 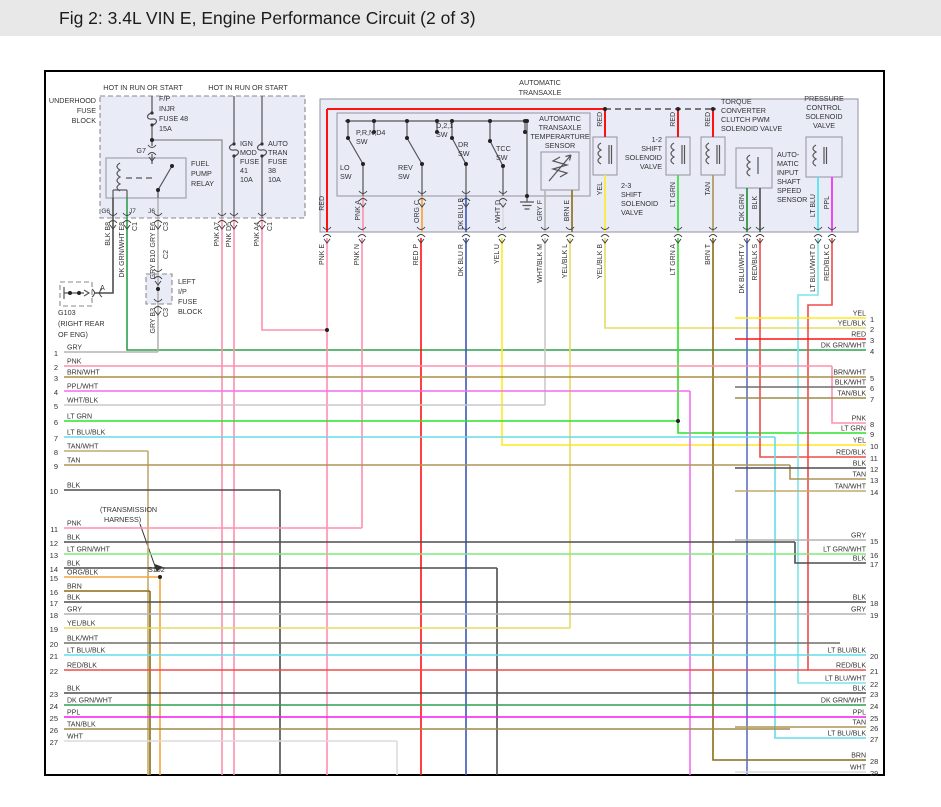 I want to click on wire-number-left: 17, so click(x=54, y=603).